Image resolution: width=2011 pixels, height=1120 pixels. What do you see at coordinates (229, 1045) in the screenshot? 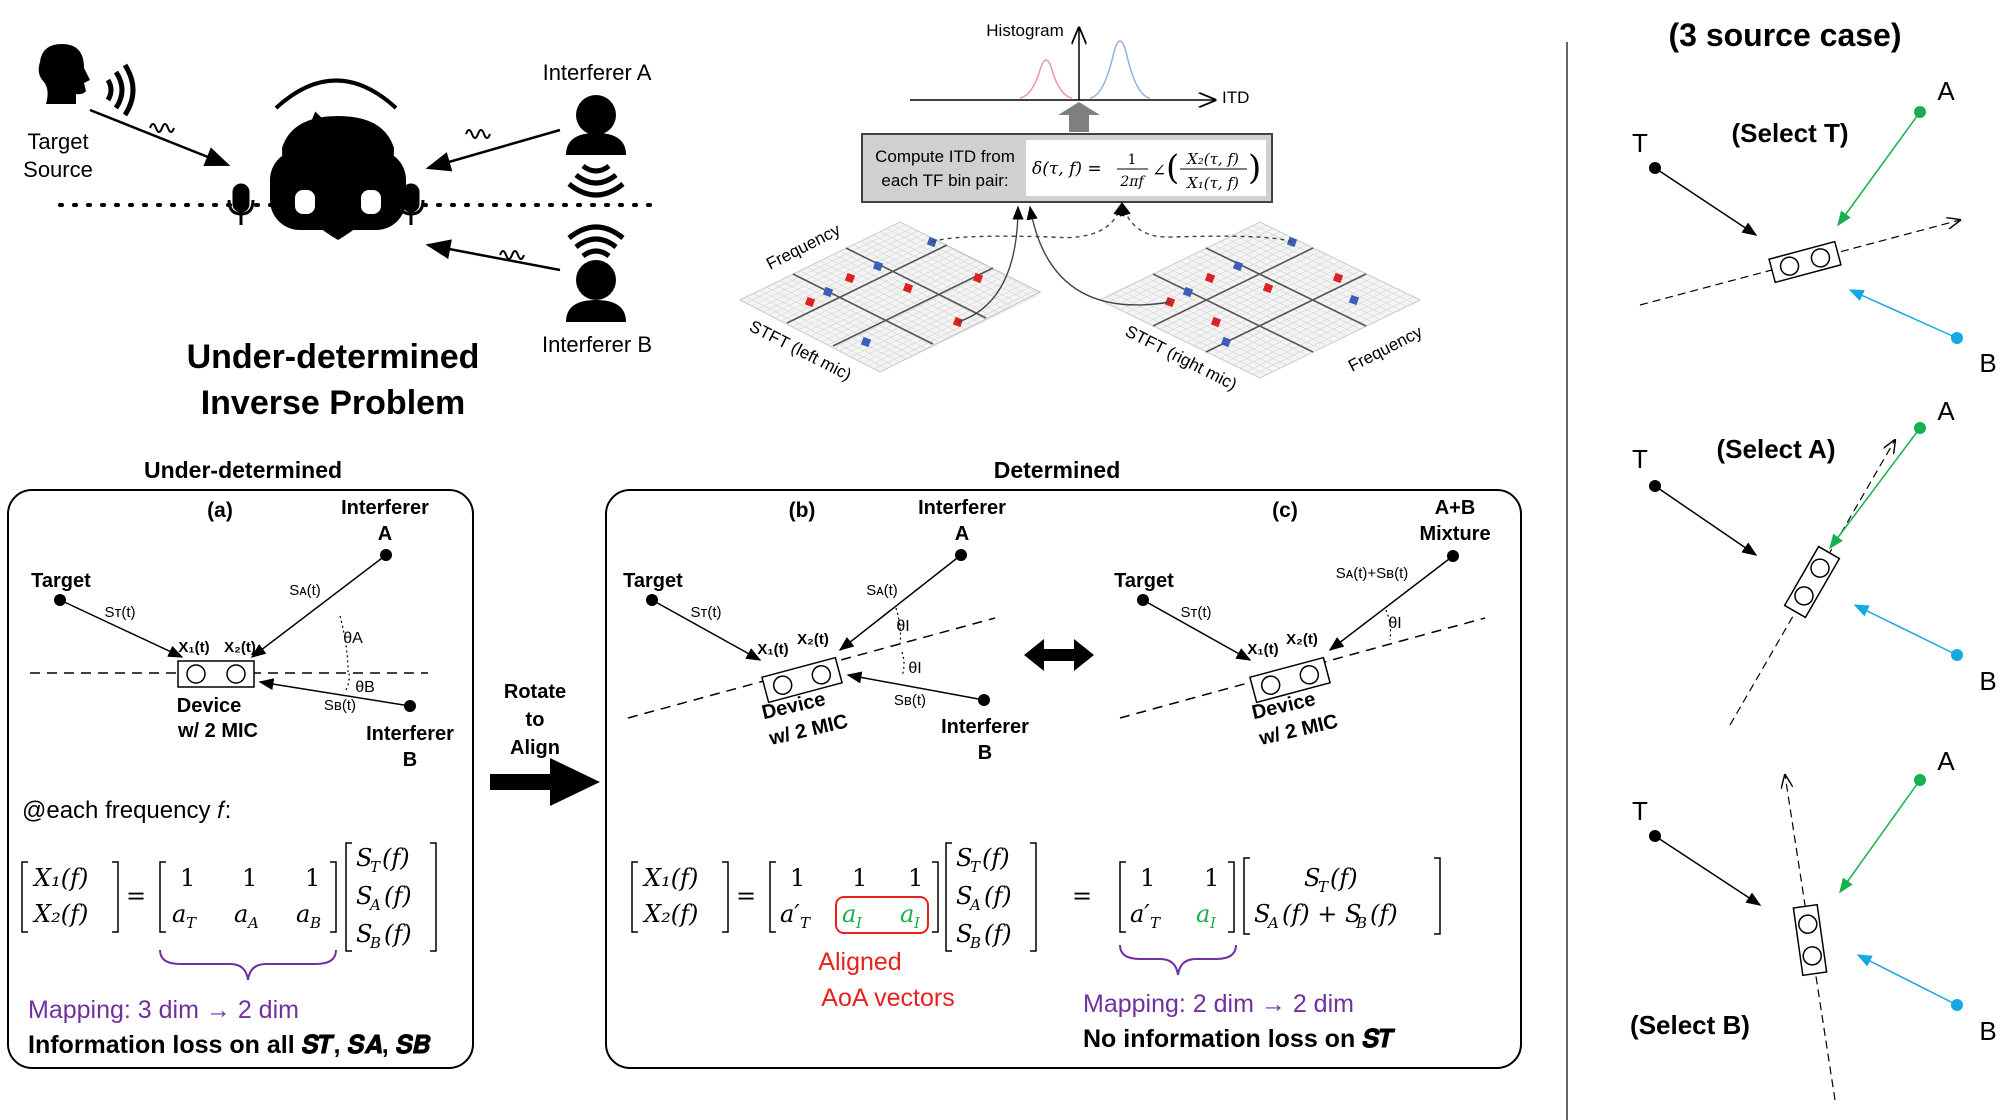
I see `panel-a-loss: Information loss on all 𝑺𝑻, 𝑺𝑨, 𝑺𝑩` at bounding box center [229, 1045].